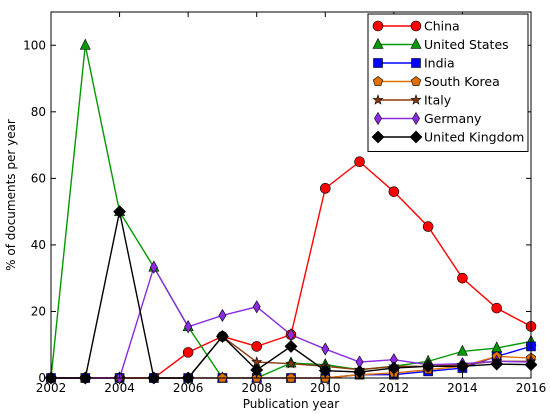 Image resolution: width=550 pixels, height=414 pixels. What do you see at coordinates (466, 44) in the screenshot?
I see `legend-label: United States` at bounding box center [466, 44].